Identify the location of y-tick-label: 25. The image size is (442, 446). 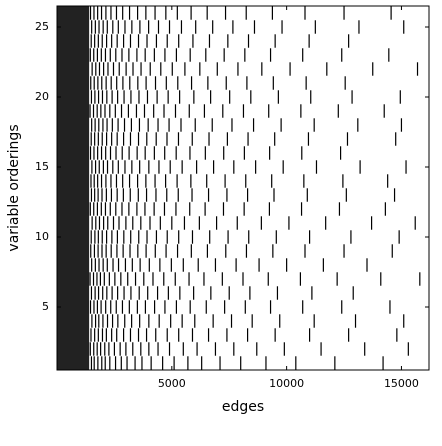
(42, 26).